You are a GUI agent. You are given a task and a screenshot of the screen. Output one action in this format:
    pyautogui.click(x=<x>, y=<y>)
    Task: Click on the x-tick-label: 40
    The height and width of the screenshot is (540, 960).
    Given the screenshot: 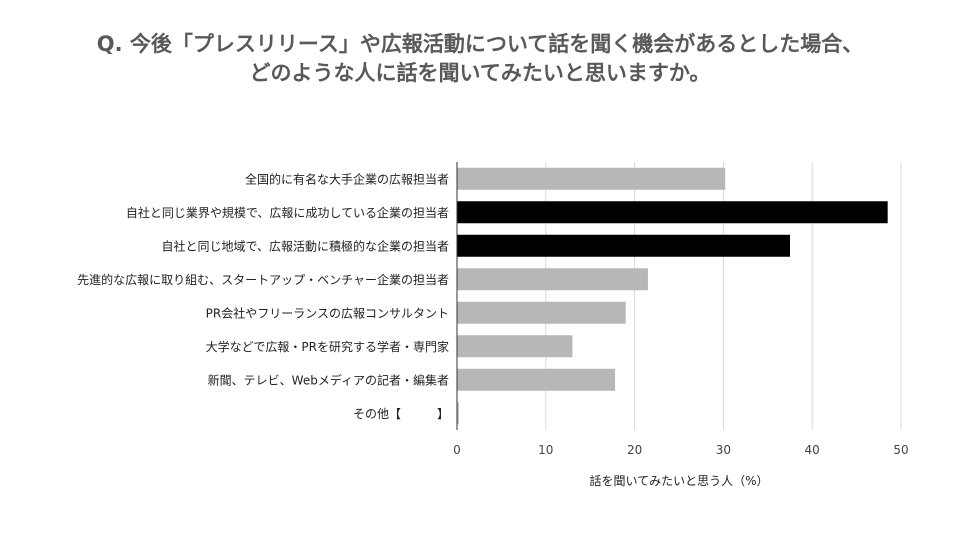 What is the action you would take?
    pyautogui.click(x=812, y=450)
    